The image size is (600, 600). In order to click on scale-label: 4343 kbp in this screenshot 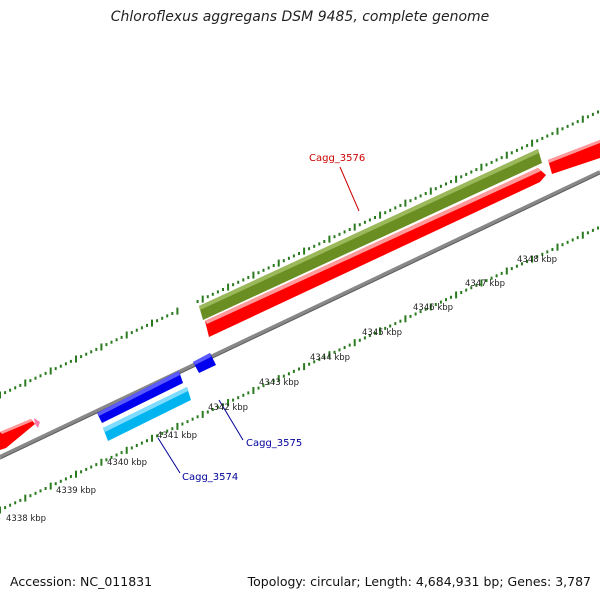, I will do `click(279, 383)`.